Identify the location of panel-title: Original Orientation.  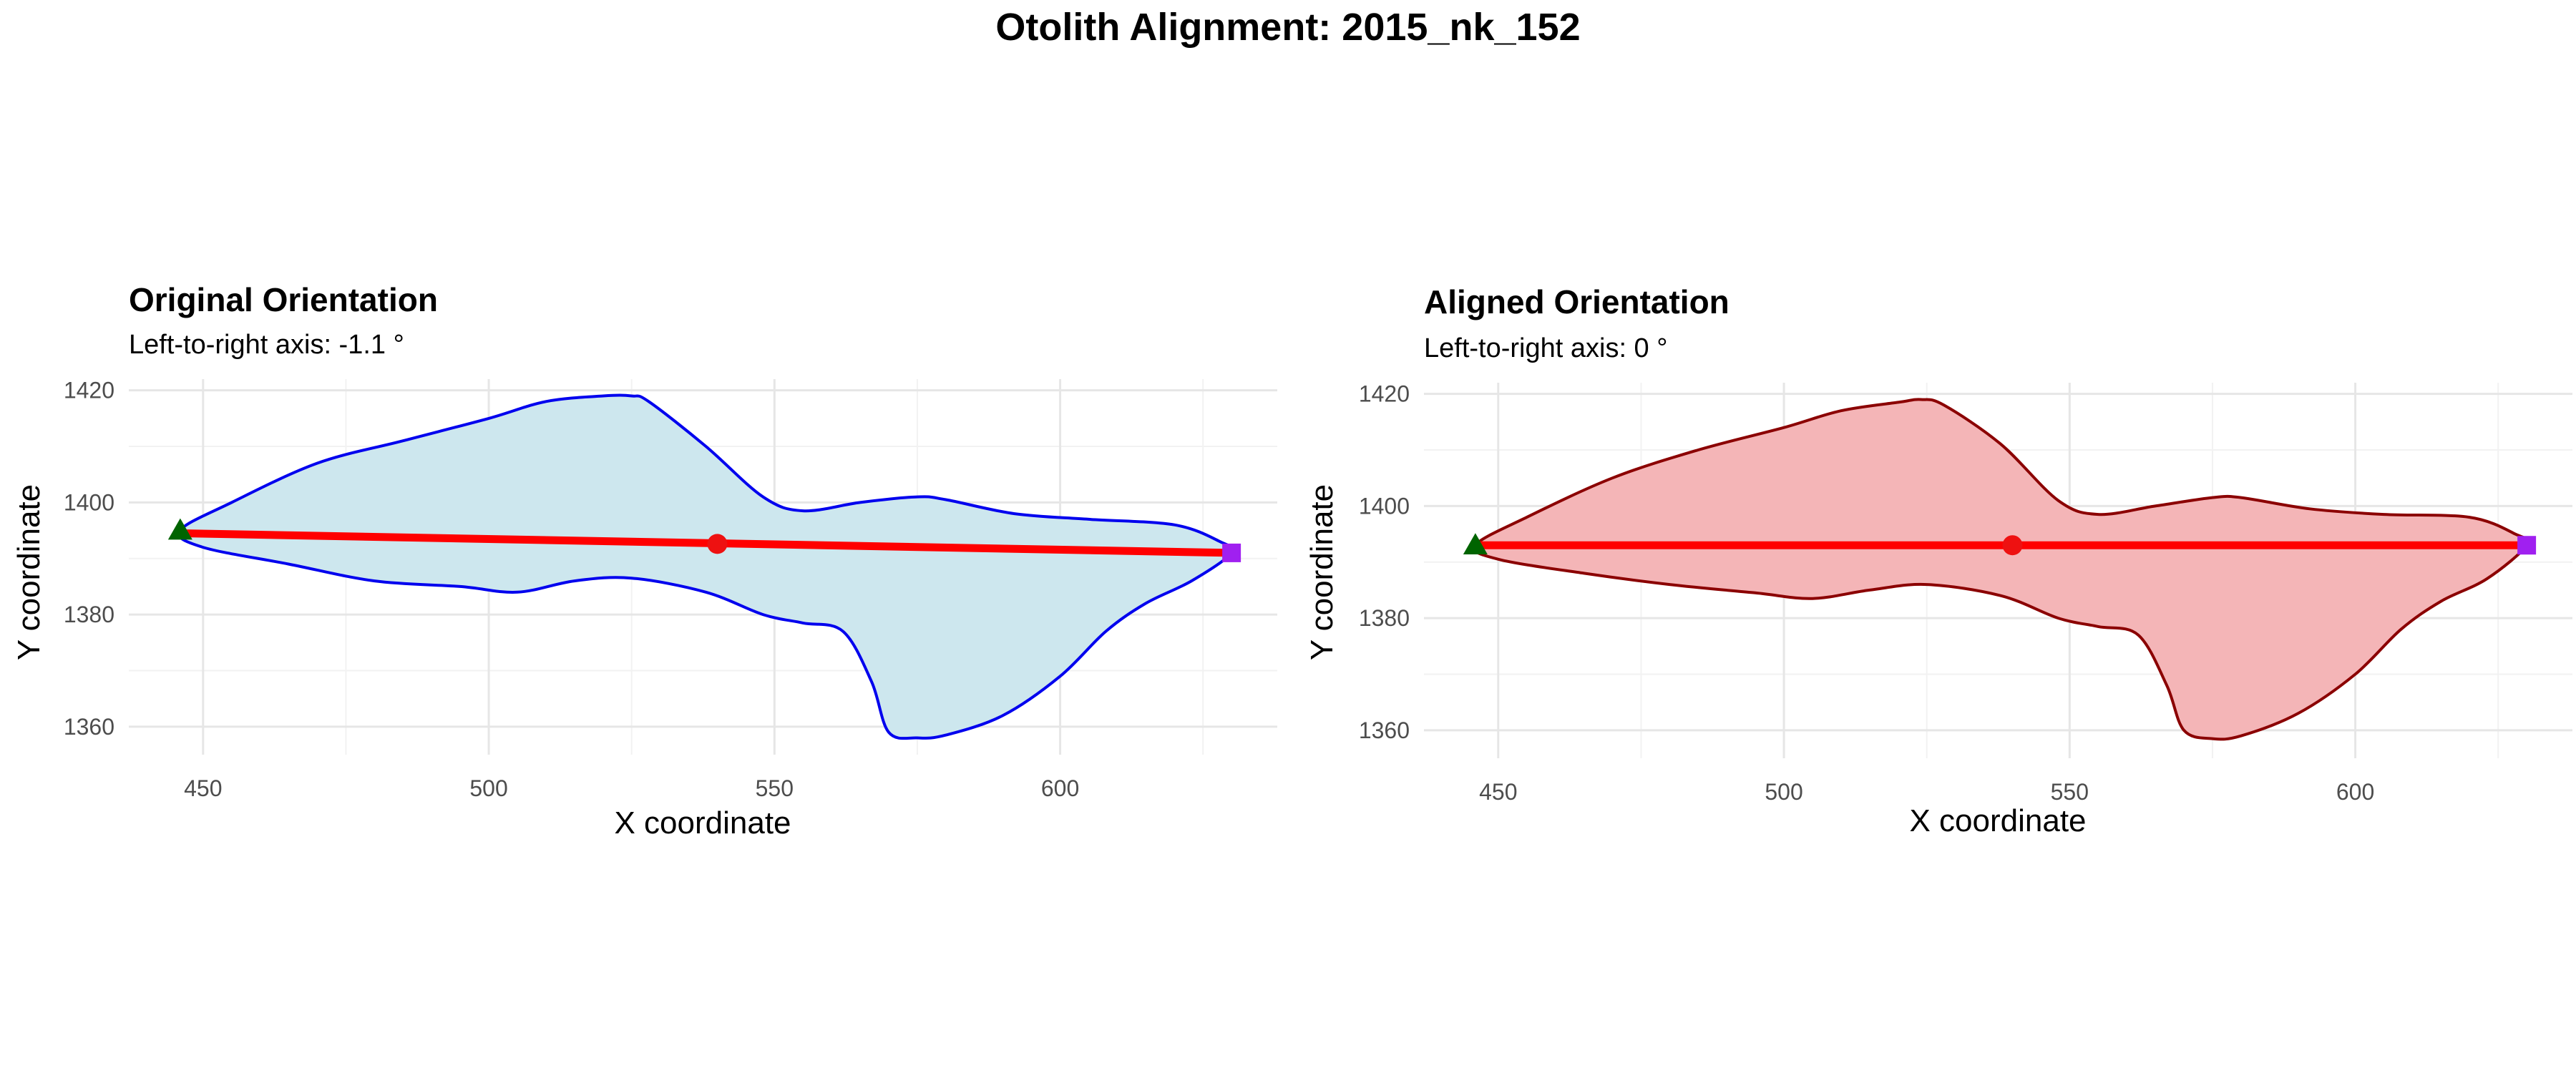
(283, 299).